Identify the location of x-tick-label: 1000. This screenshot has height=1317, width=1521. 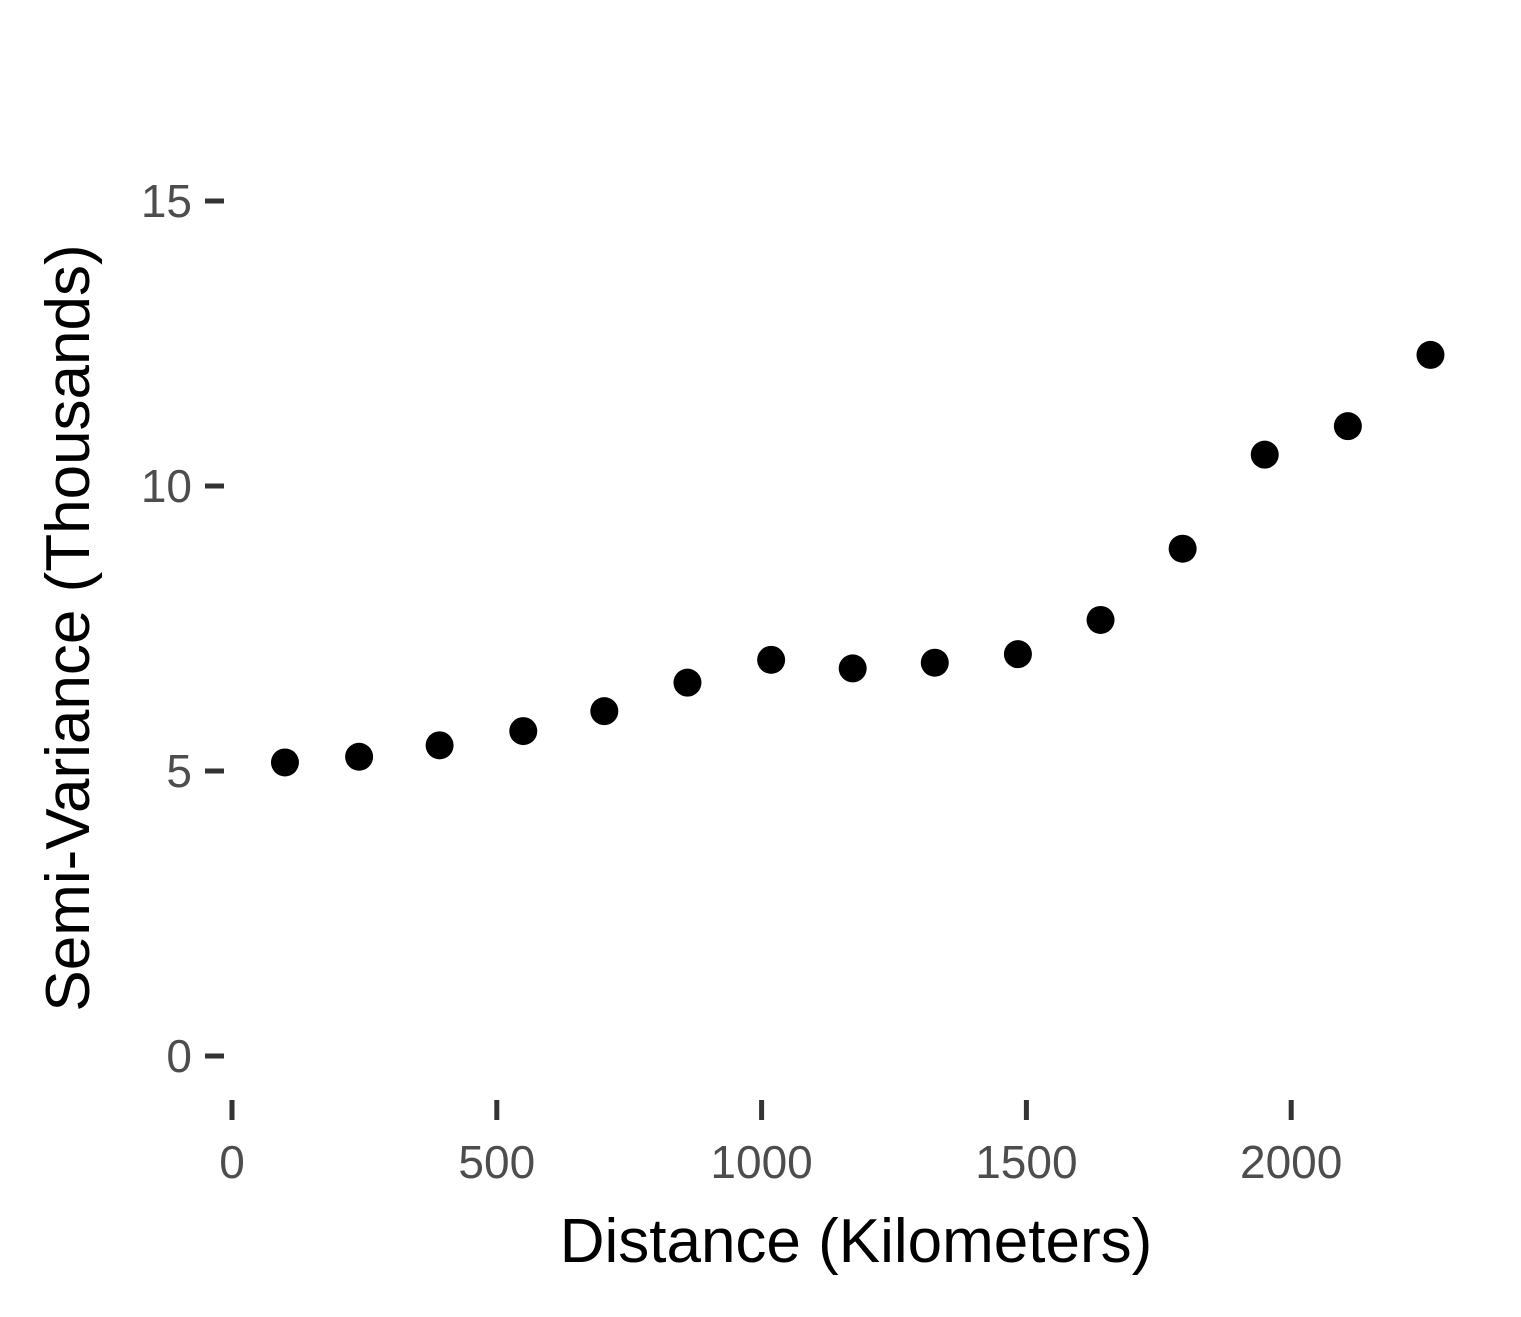
(761, 1162).